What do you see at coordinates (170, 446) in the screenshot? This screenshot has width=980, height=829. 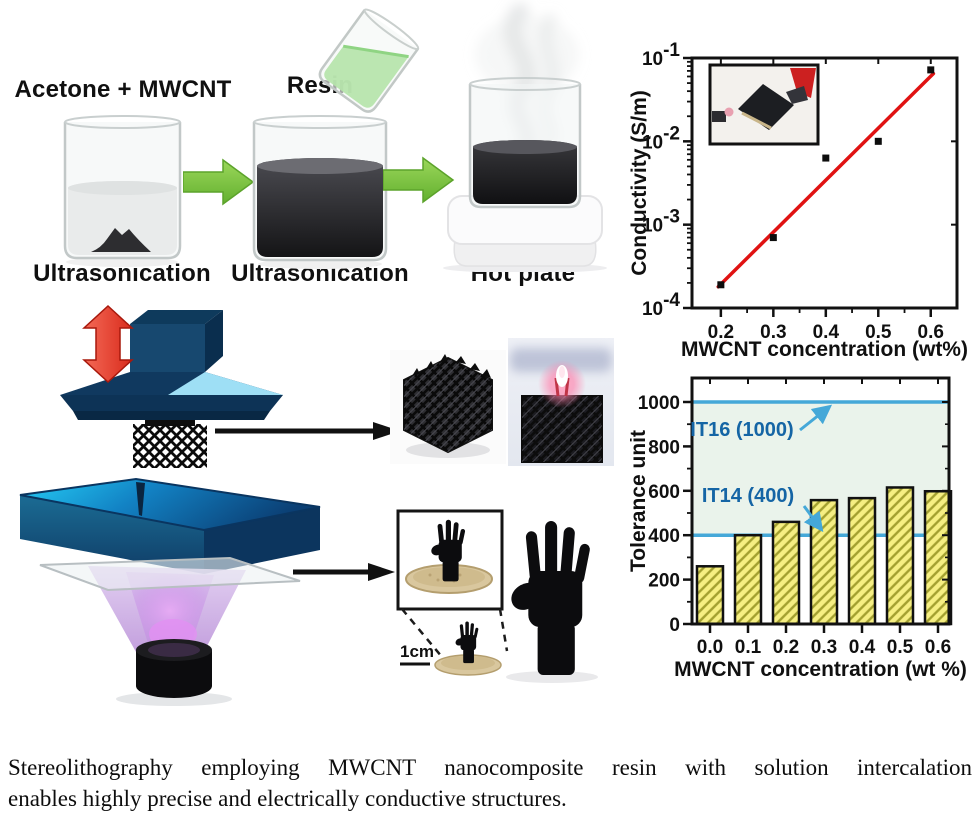 I see `printed-lattice-hanging` at bounding box center [170, 446].